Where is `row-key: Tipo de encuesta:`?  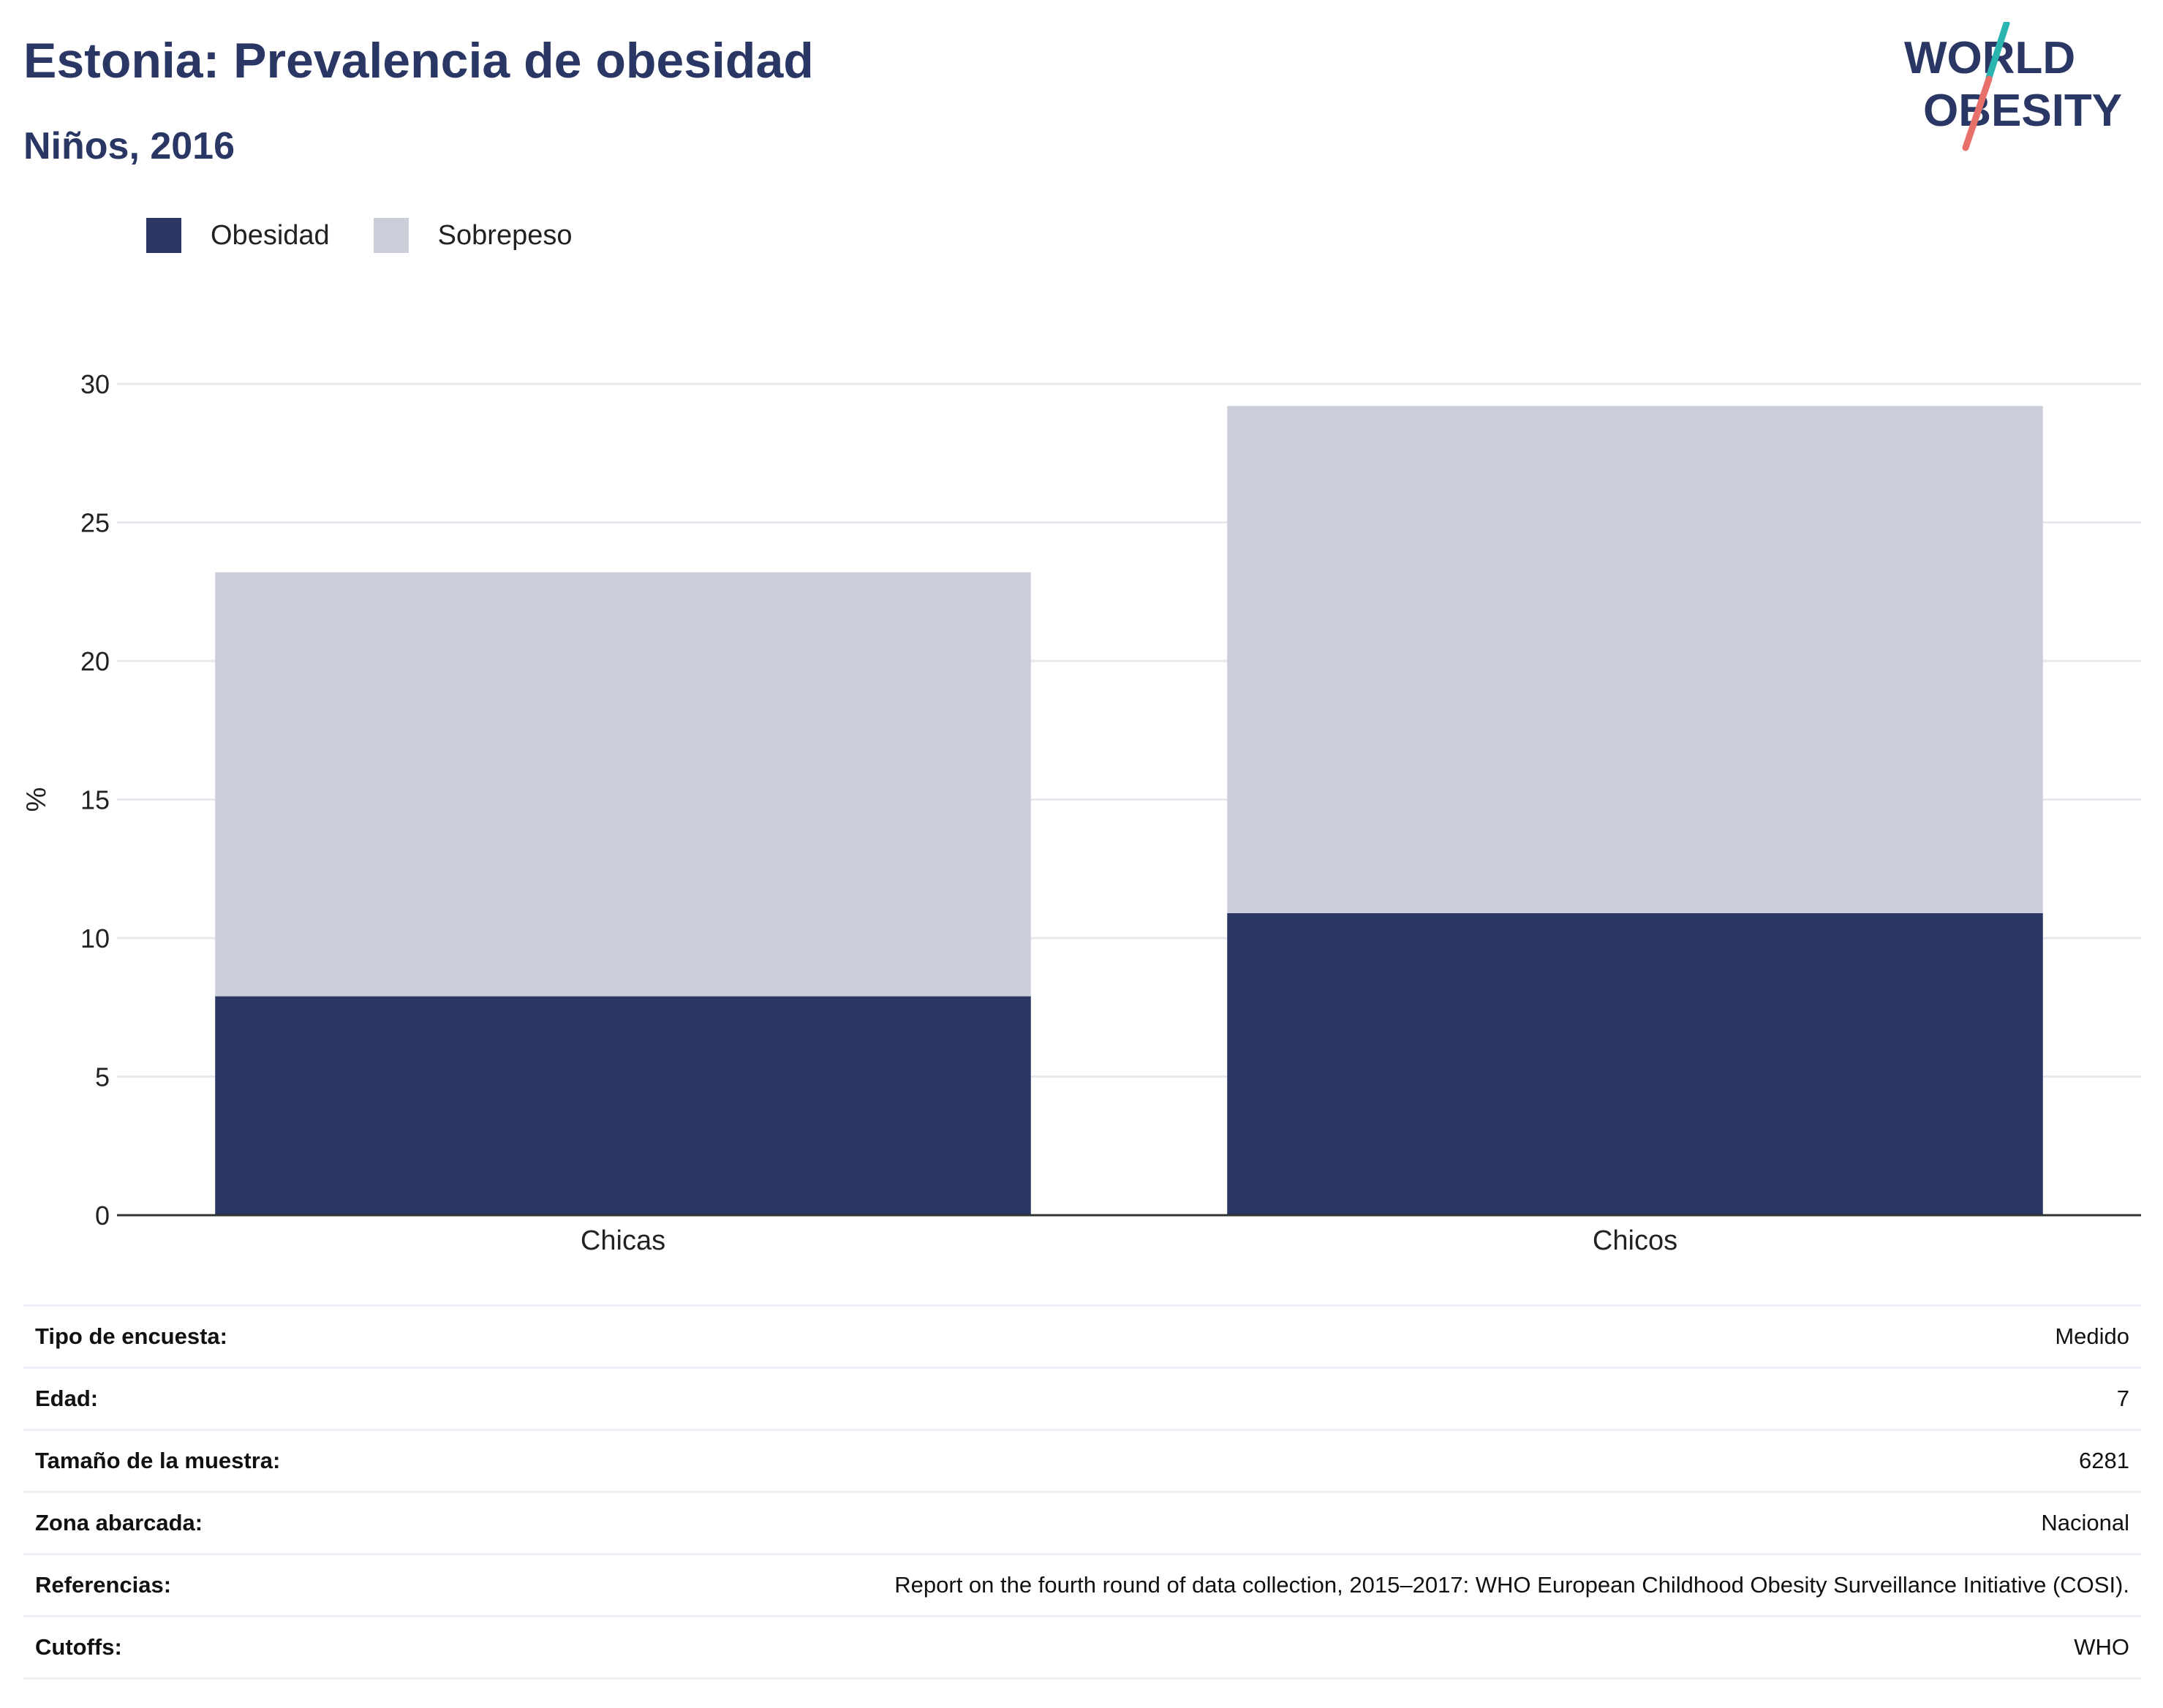 row-key: Tipo de encuesta: is located at coordinates (210, 1336).